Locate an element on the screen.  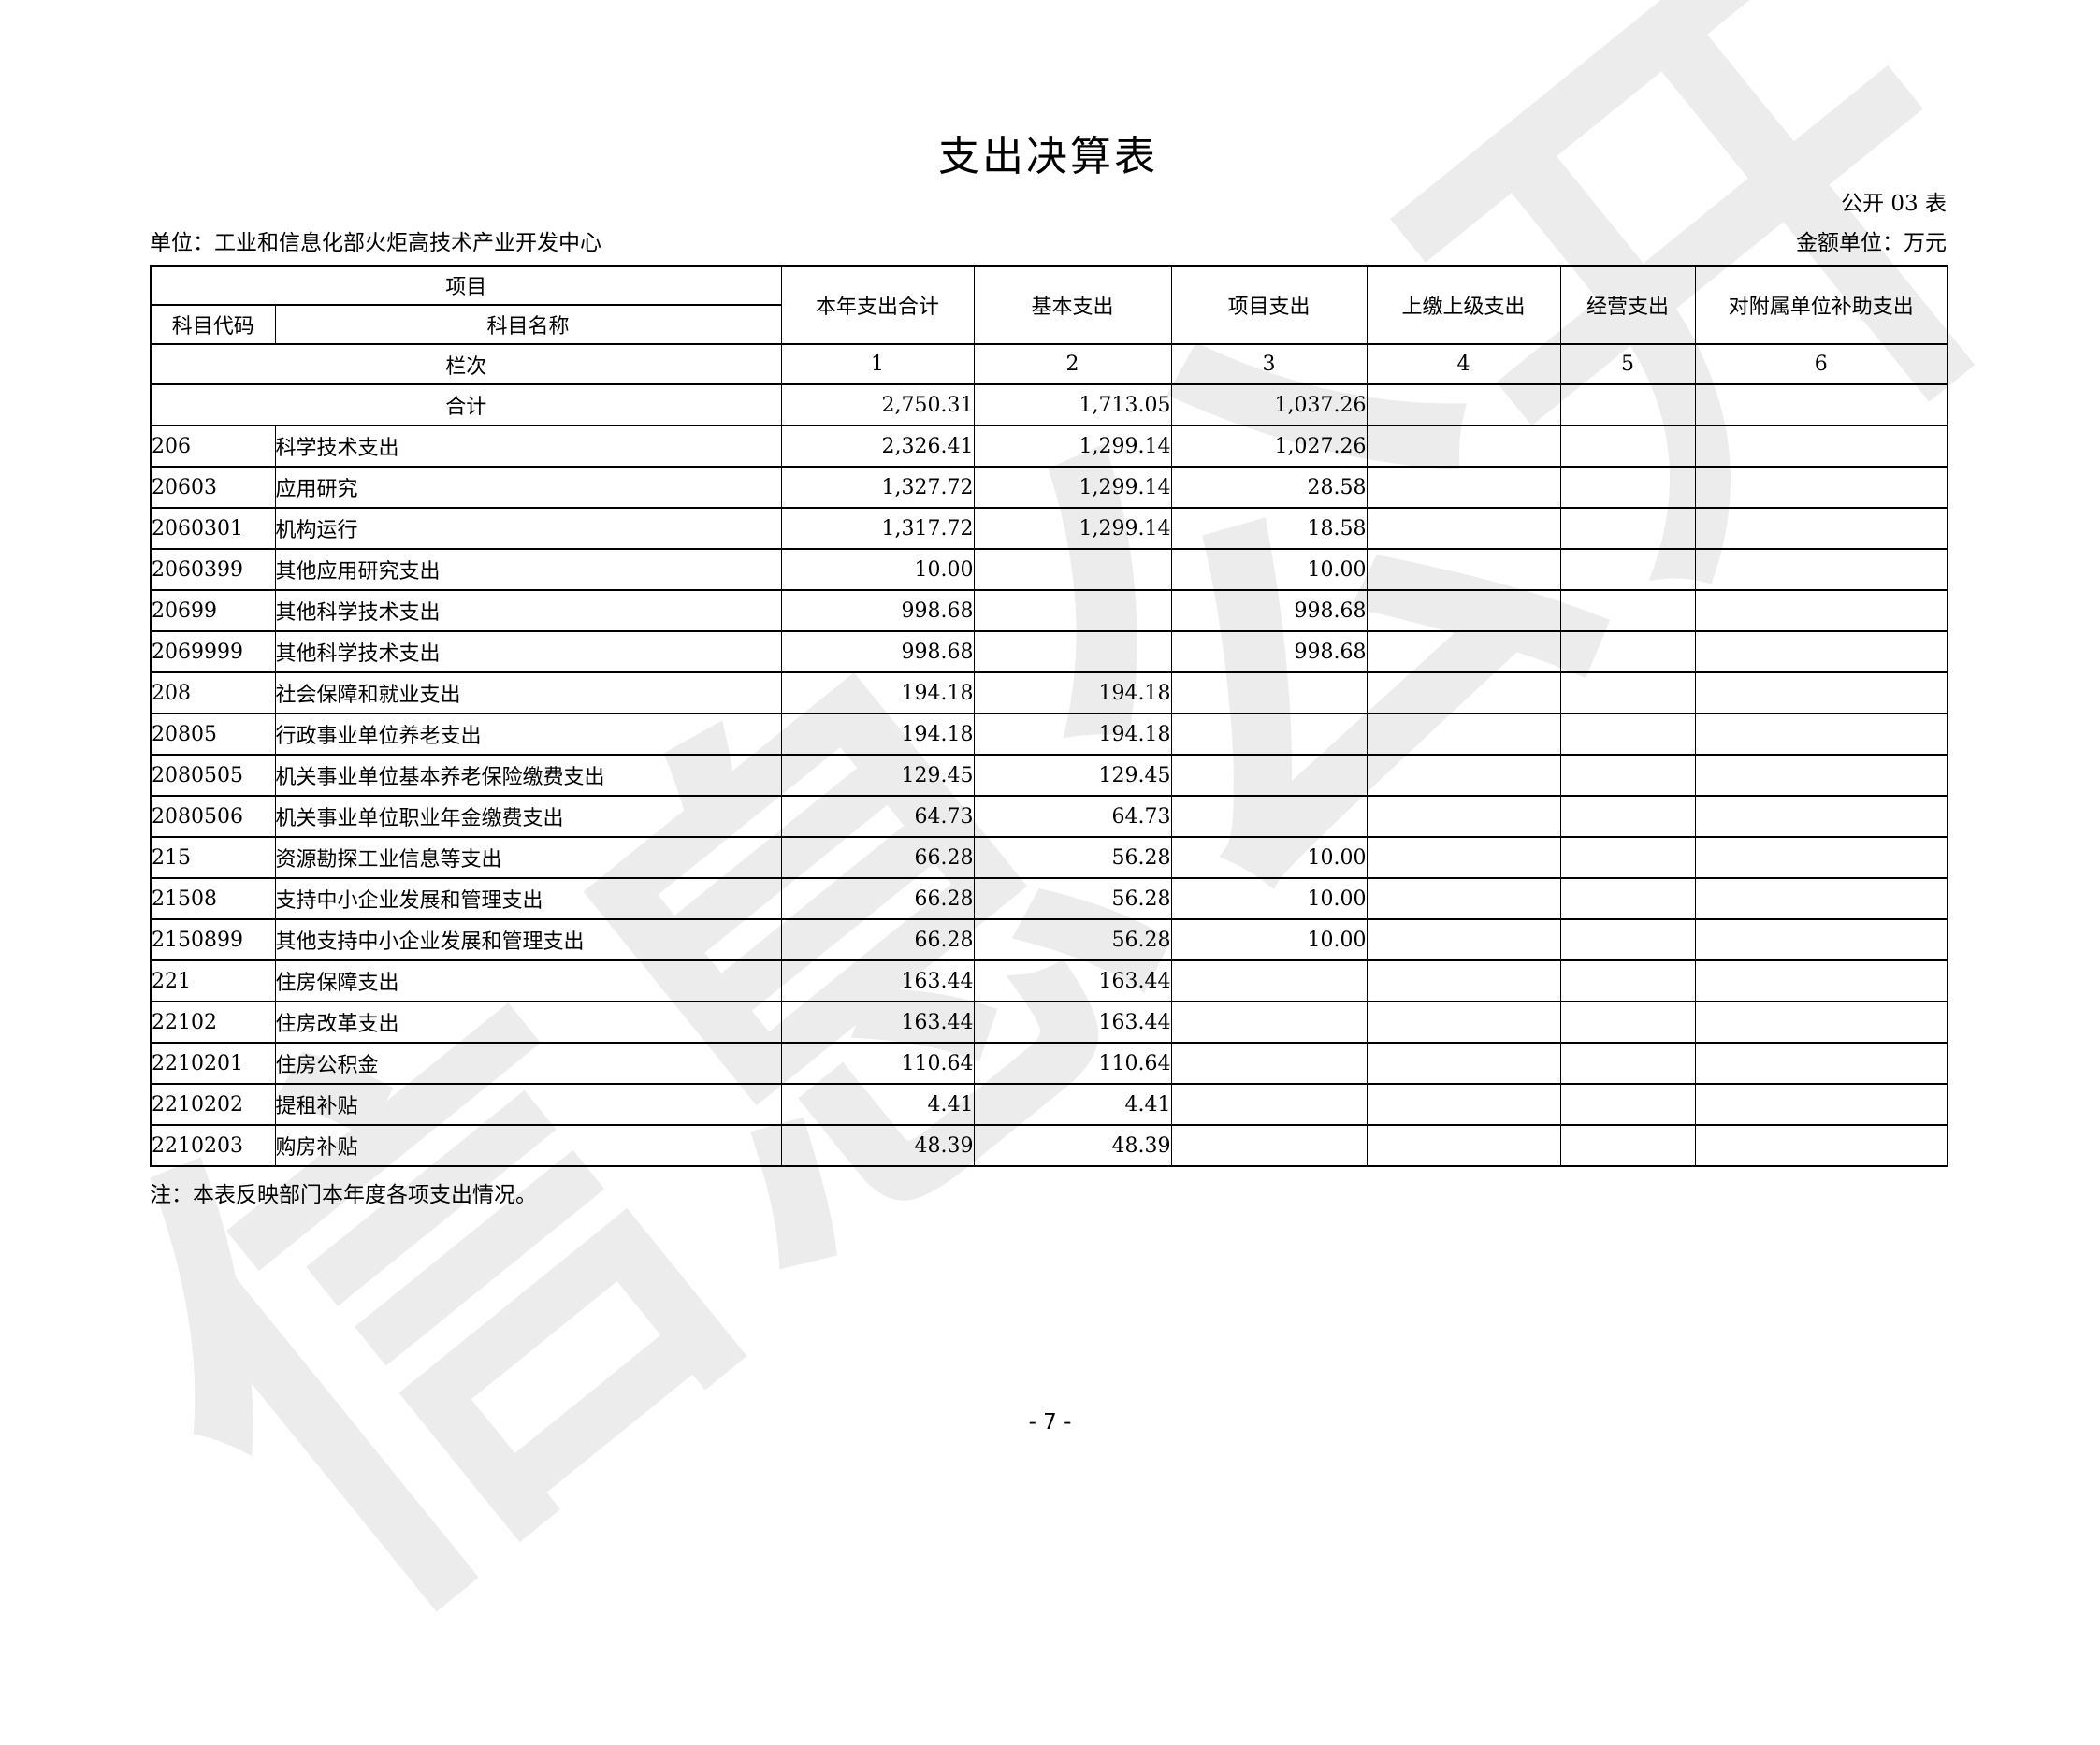
table-row: 221 住房保障支出 163.44 163.44 is located at coordinates (1049, 980).